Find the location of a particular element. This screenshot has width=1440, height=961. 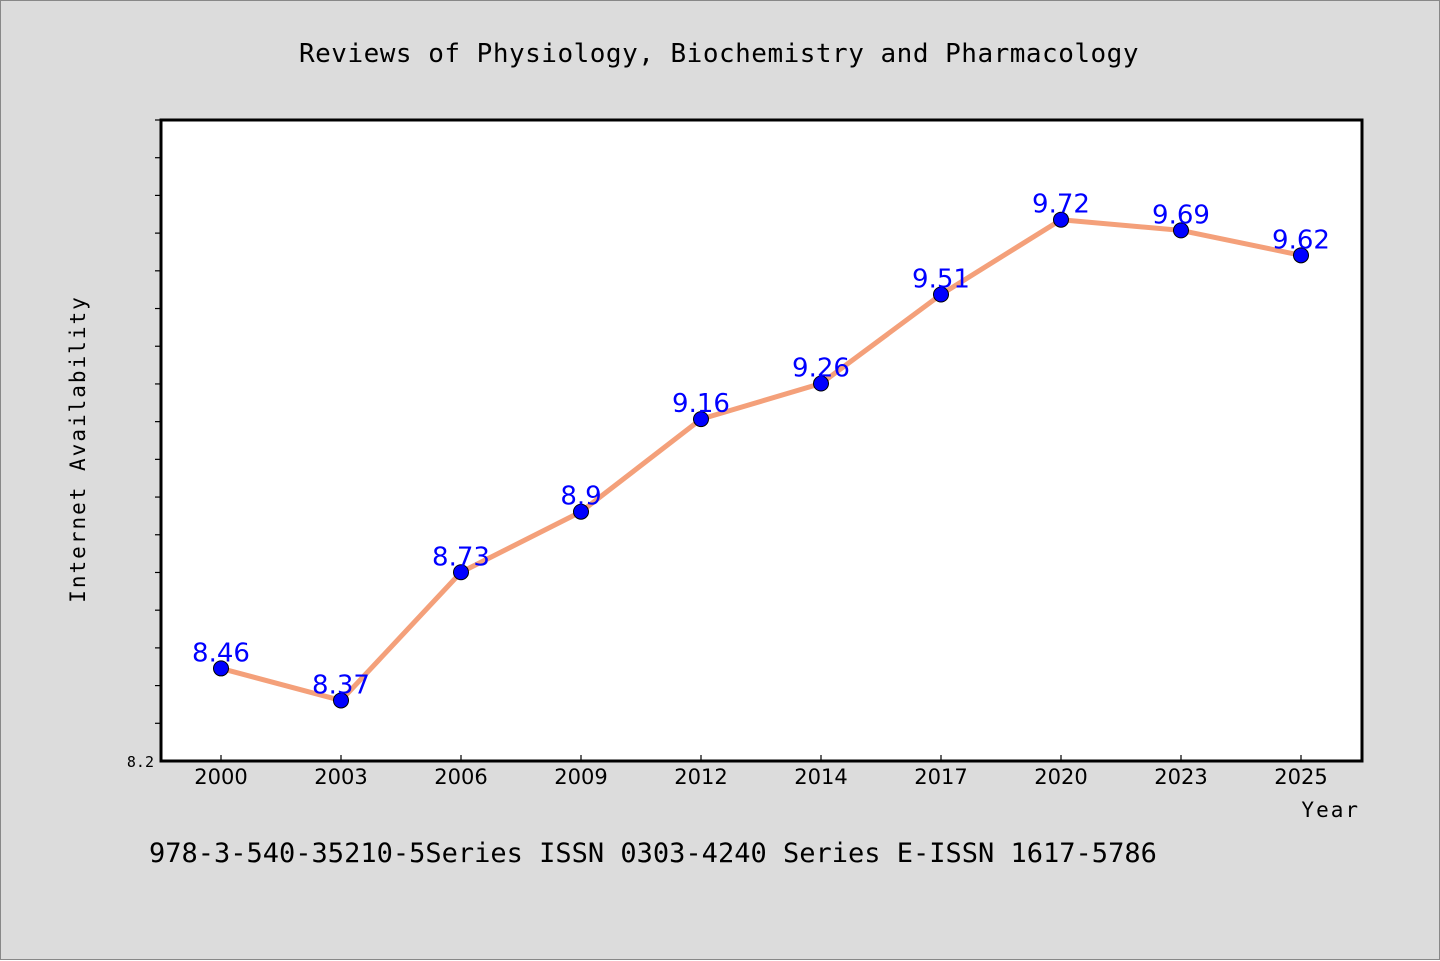

x-tick-label: 2003 is located at coordinates (340, 777).